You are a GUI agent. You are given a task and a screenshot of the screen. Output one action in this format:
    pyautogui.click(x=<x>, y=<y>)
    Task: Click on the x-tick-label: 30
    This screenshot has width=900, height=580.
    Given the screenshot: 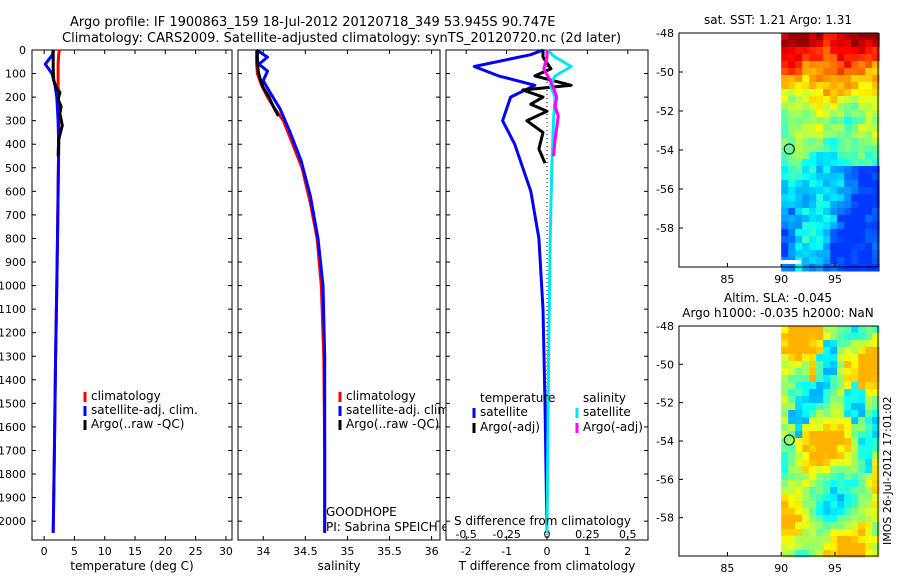 What is the action you would take?
    pyautogui.click(x=226, y=551)
    